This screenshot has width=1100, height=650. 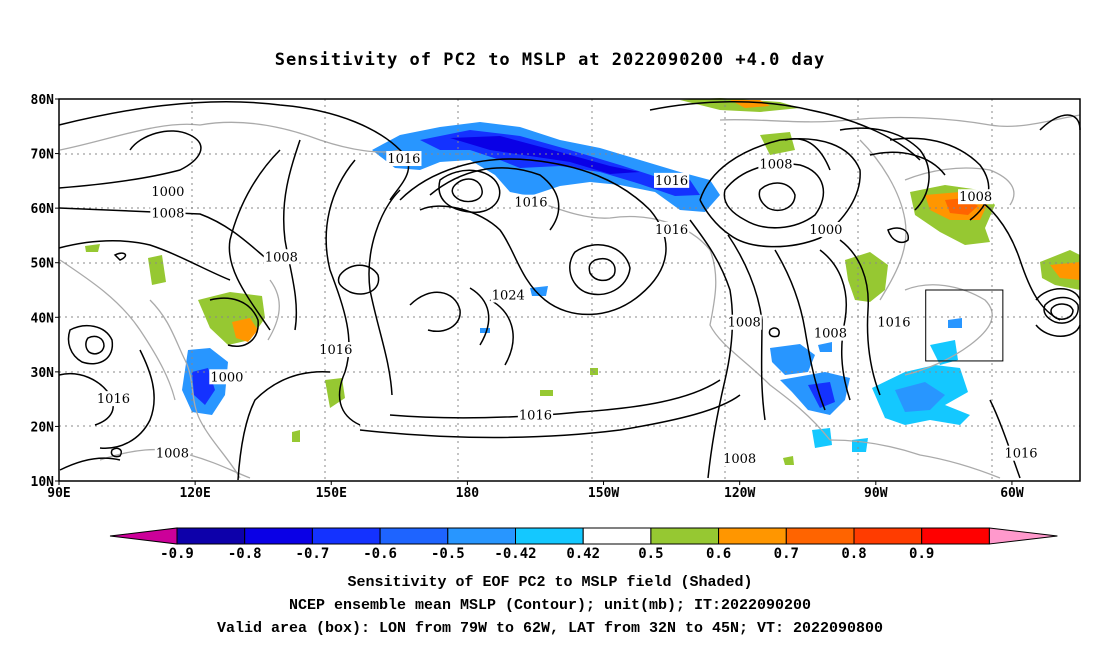 What do you see at coordinates (58, 493) in the screenshot?
I see `lon-tick-label: 90E` at bounding box center [58, 493].